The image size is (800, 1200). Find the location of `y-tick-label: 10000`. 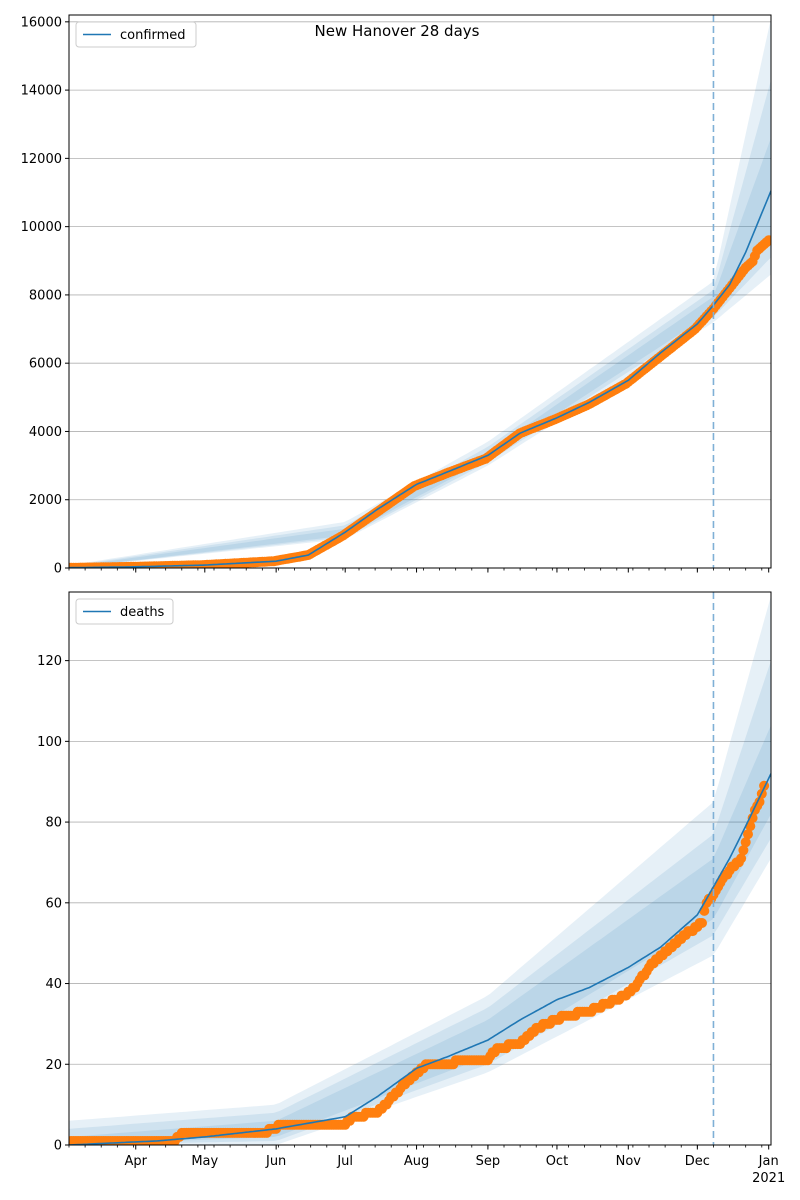

y-tick-label: 10000 is located at coordinates (41, 227).